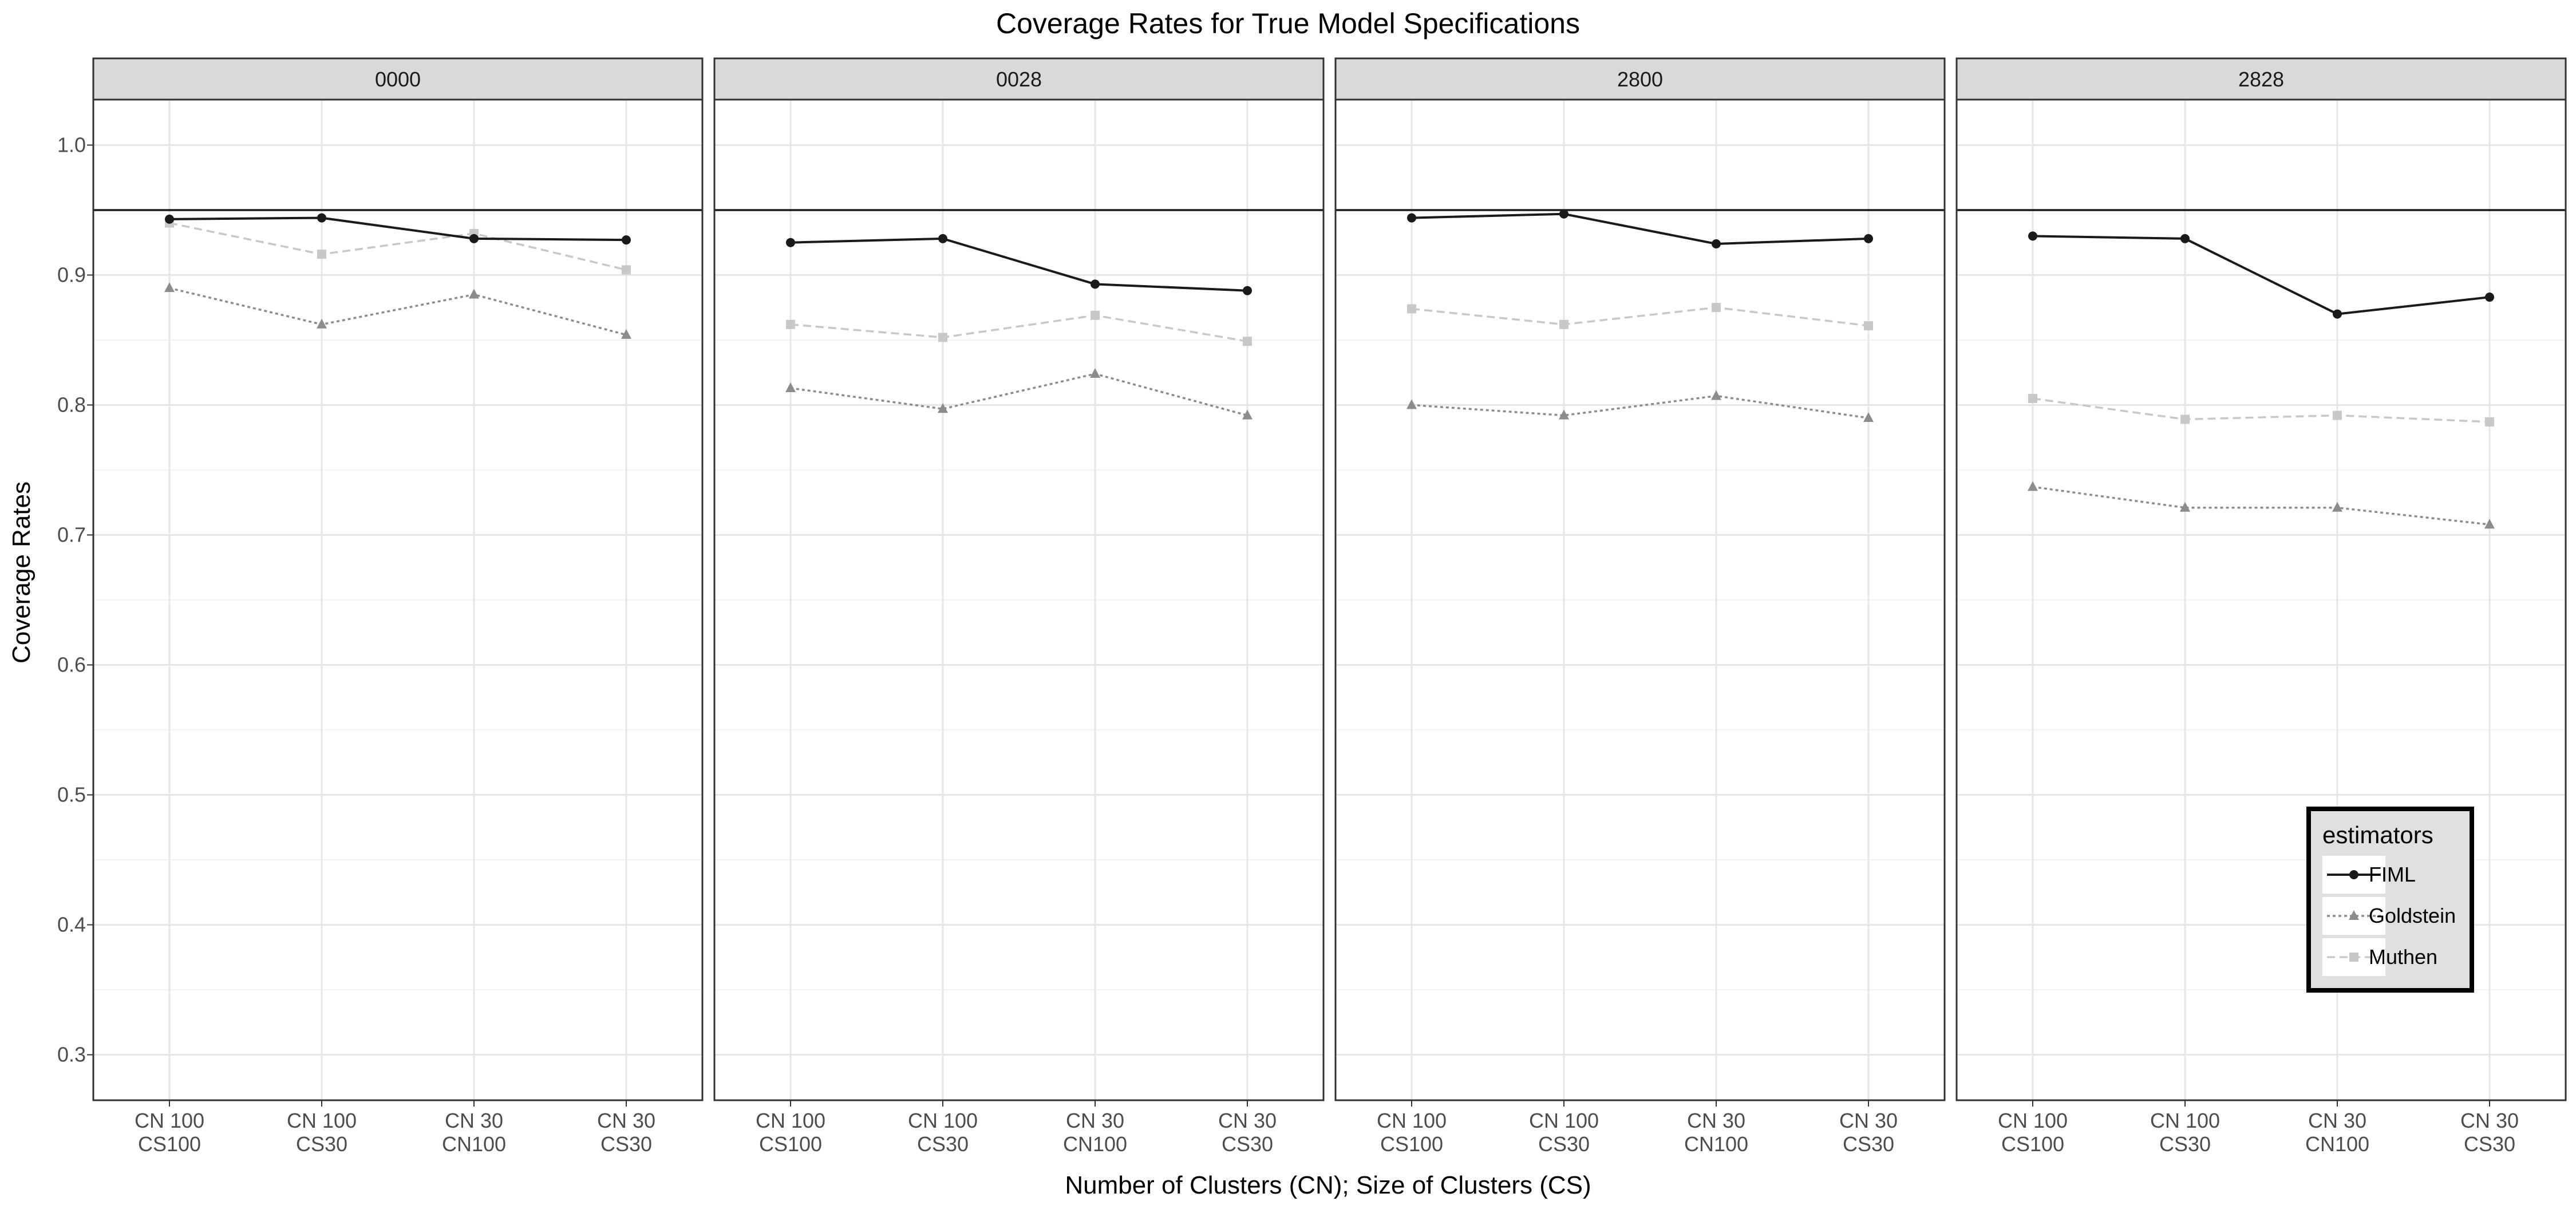  What do you see at coordinates (71, 665) in the screenshot?
I see `y-tick-label: 0.6` at bounding box center [71, 665].